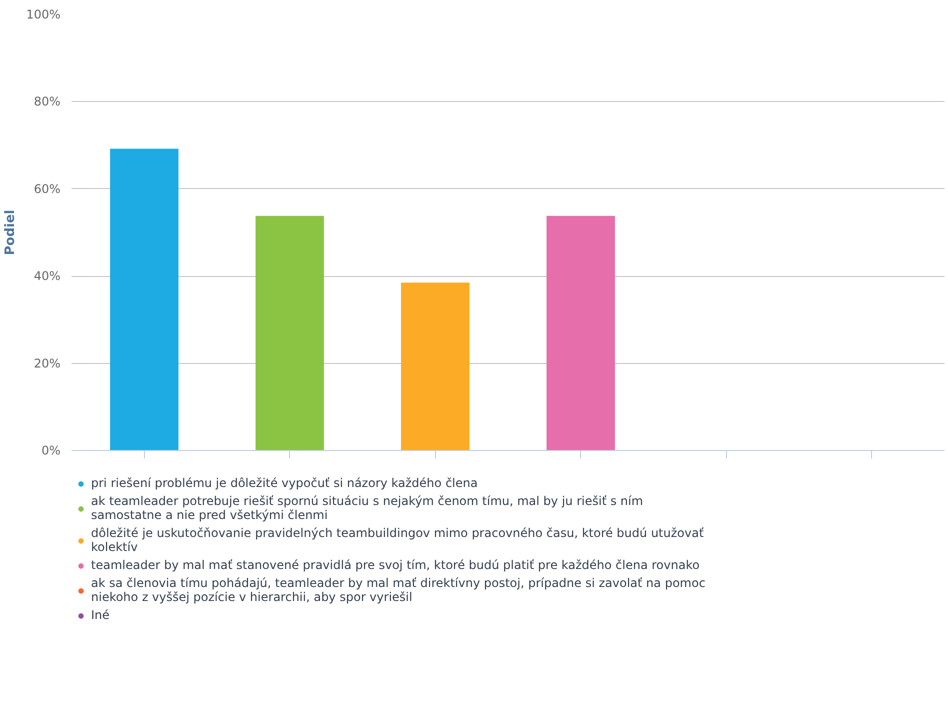 The width and height of the screenshot is (948, 709). I want to click on legend-label: Iné, so click(101, 615).